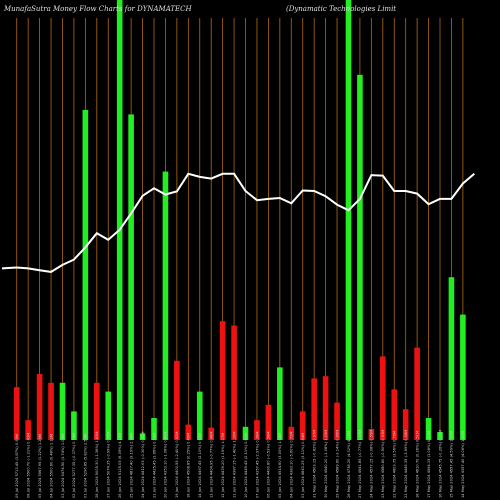  What do you see at coordinates (109, 464) in the screenshot?
I see `x-tick-label: 27 Jun 2024 5074.35 (-0.99%) 0.76M` at bounding box center [109, 464].